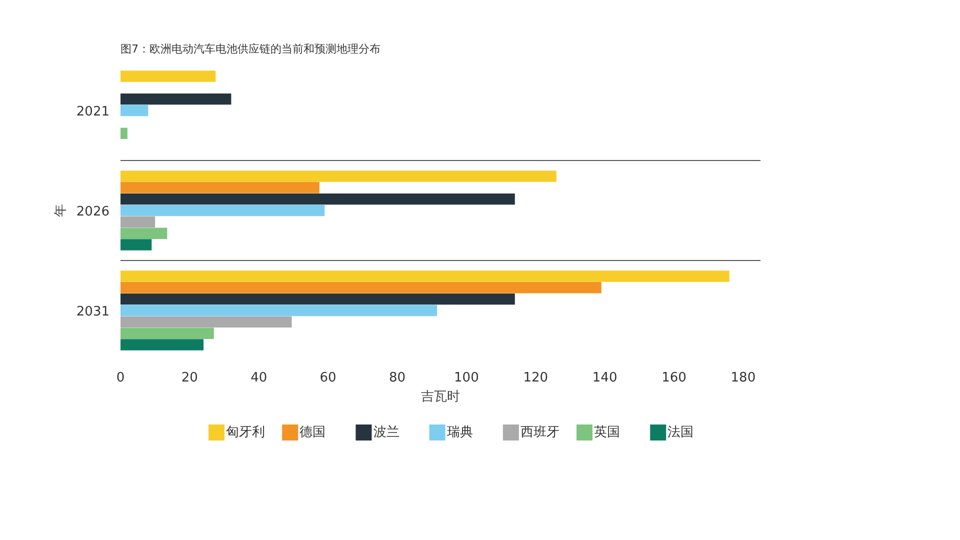 The image size is (960, 540). I want to click on x-tick-label: 80, so click(397, 378).